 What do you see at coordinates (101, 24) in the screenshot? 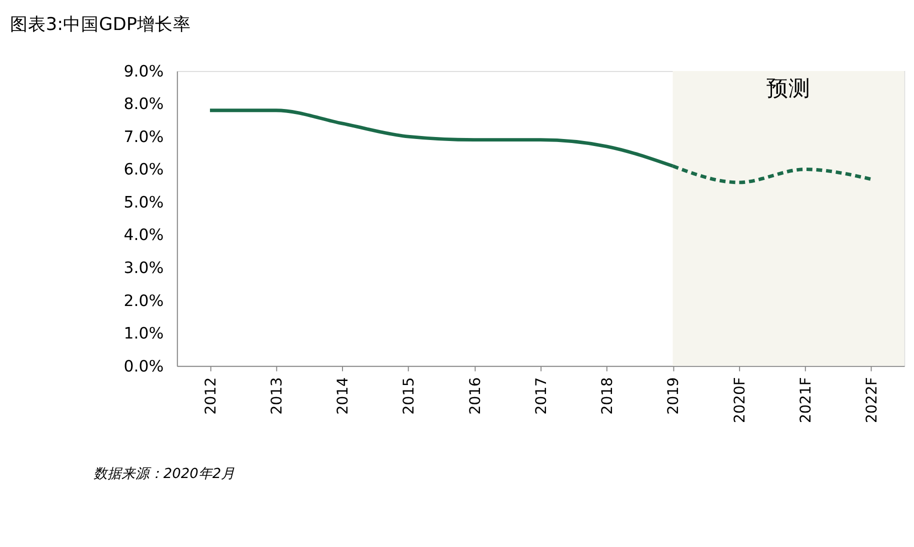
I see `chart-title: 图表3:中国GDP增长率` at bounding box center [101, 24].